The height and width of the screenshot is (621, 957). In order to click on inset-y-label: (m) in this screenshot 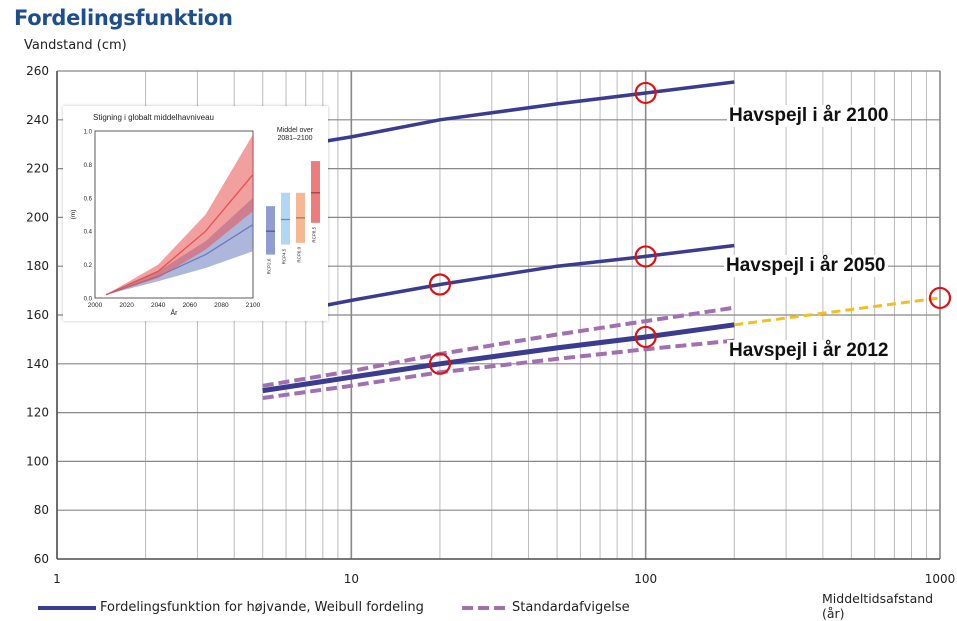, I will do `click(73, 215)`.